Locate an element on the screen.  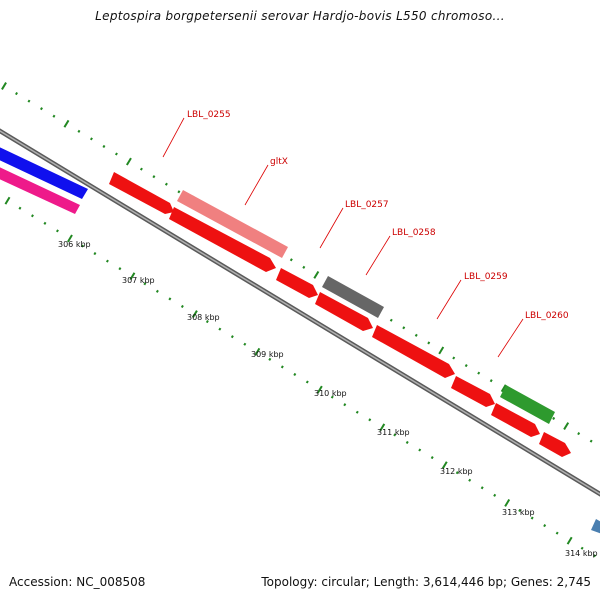
feature-blue is located at coordinates (44, 172).